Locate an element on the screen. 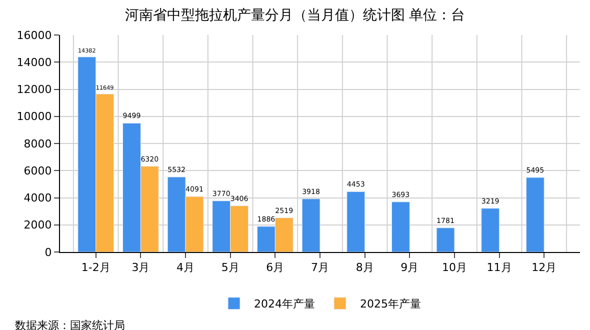  y-tick-label: 0 is located at coordinates (48, 252).